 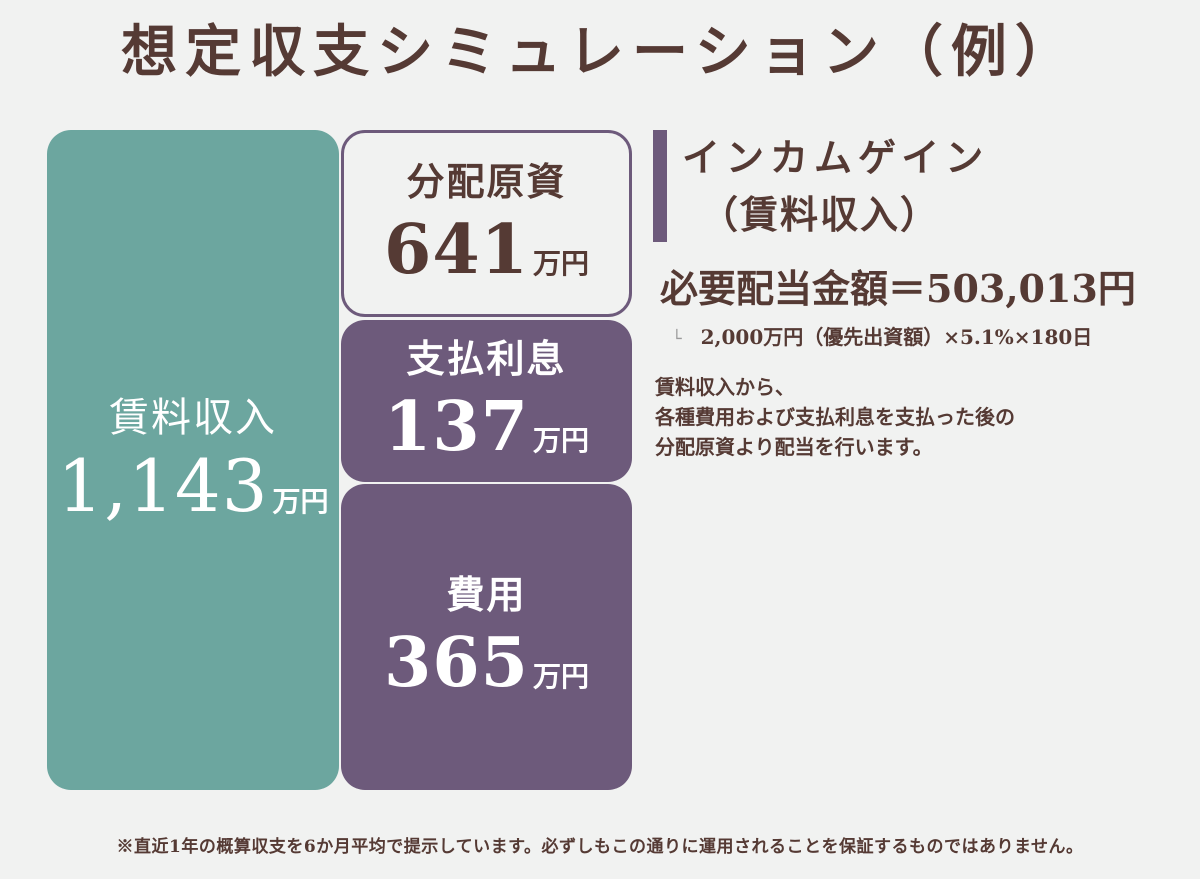 What do you see at coordinates (456, 249) in the screenshot?
I see `distribution-source-value: 641` at bounding box center [456, 249].